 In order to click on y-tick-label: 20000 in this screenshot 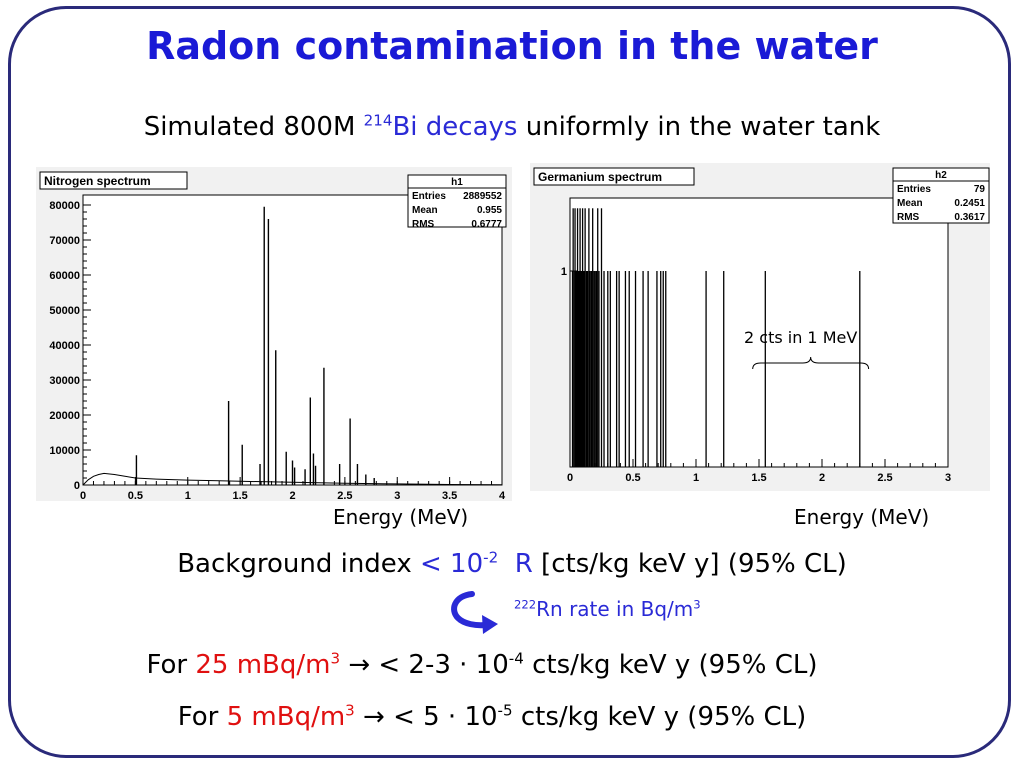, I will do `click(64, 416)`.